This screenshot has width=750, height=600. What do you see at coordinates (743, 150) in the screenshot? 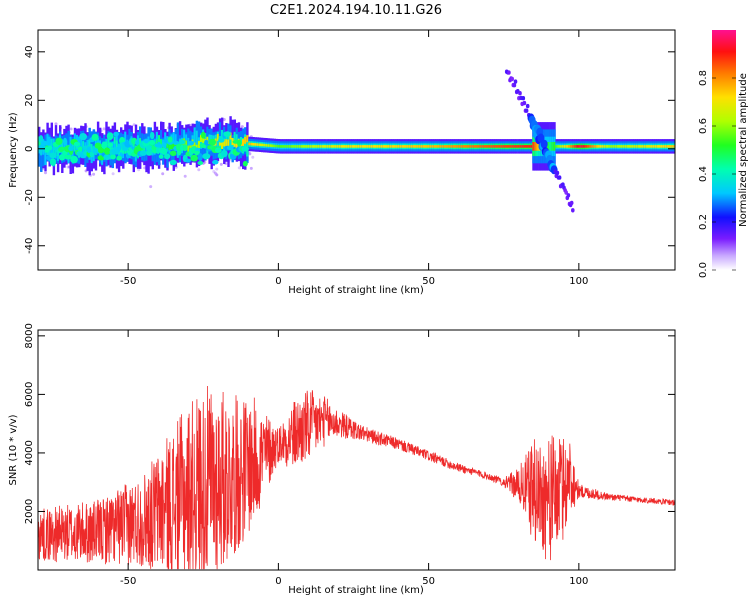
I see `colorbar-label: Normalized spectral amplitude` at bounding box center [743, 150].